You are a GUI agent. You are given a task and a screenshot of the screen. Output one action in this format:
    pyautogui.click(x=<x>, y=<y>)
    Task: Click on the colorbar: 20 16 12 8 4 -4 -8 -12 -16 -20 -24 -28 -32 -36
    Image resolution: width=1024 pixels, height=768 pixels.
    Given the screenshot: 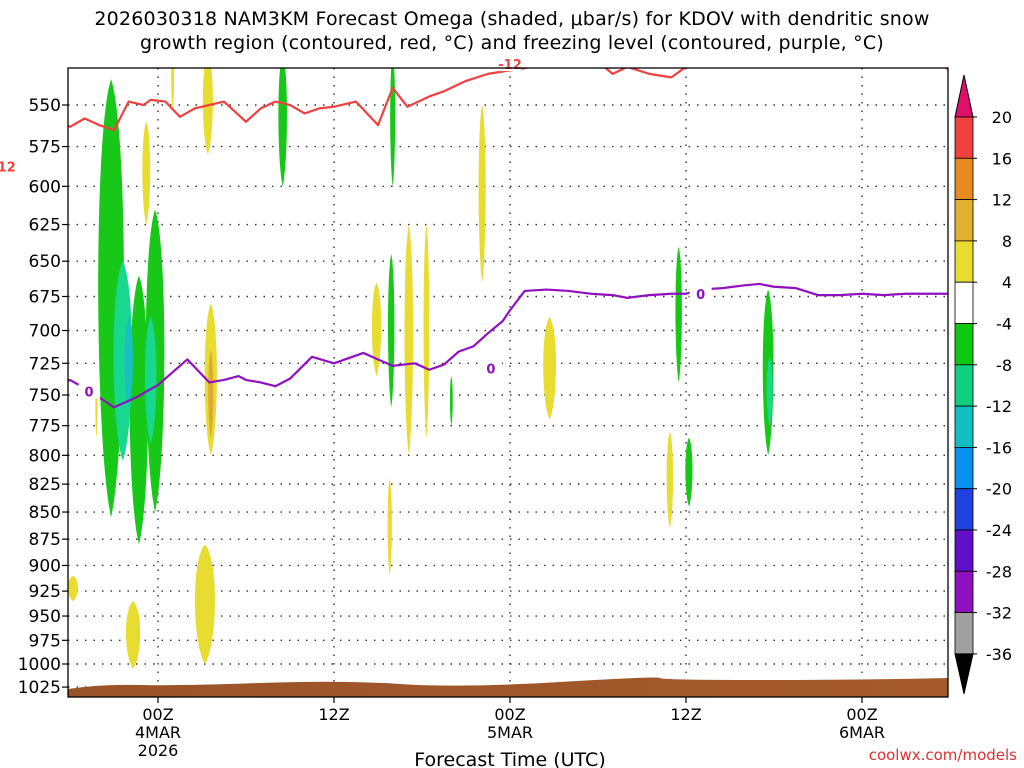 What is the action you would take?
    pyautogui.click(x=983, y=384)
    